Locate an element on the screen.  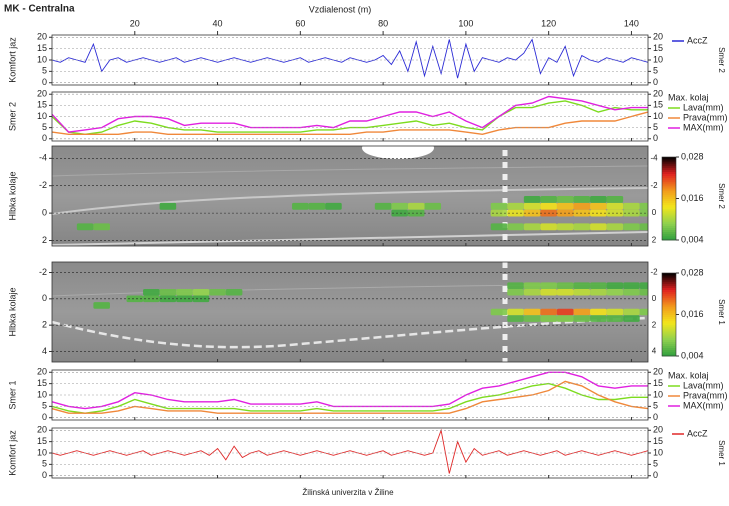
y2-tick-label: 15 is located at coordinates (658, 48).